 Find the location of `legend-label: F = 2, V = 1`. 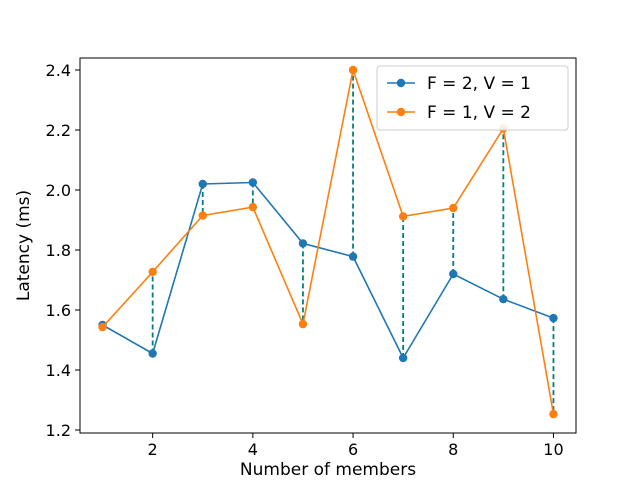

legend-label: F = 2, V = 1 is located at coordinates (479, 84).